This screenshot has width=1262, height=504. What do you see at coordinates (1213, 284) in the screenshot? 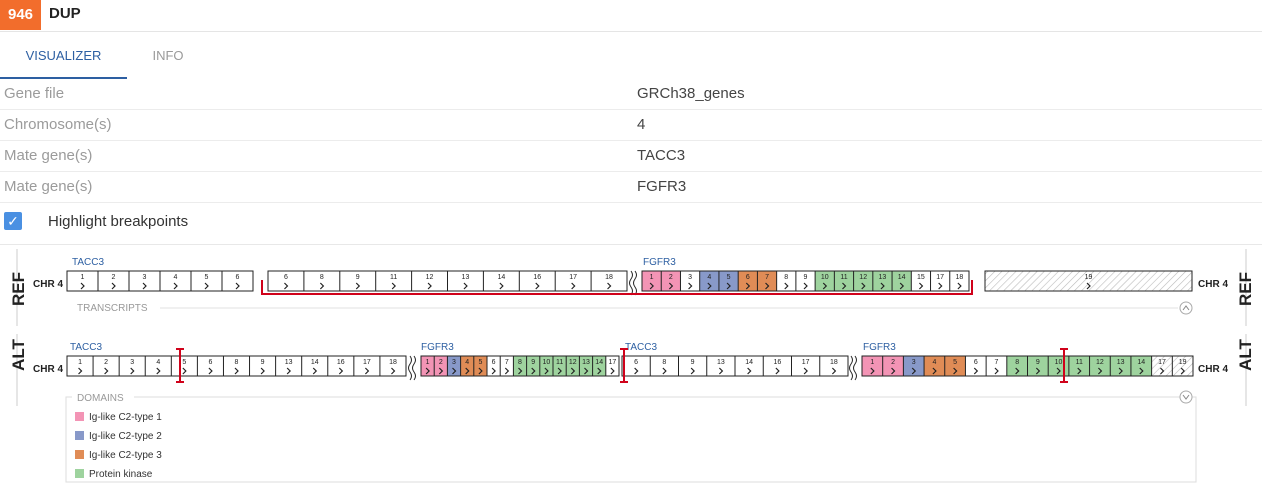
I see `chr-label-ref-right: CHR 4` at bounding box center [1213, 284].